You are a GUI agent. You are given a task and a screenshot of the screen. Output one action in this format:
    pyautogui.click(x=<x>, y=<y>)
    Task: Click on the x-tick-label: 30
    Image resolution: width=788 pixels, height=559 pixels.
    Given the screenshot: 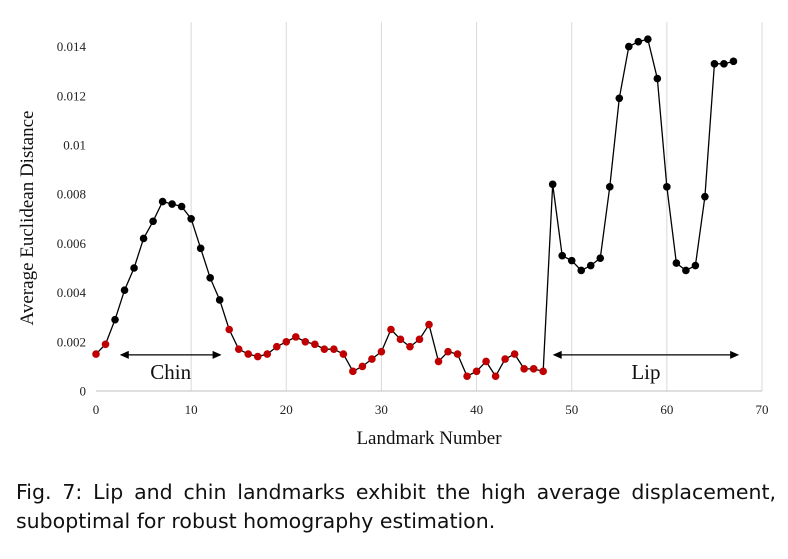 What is the action you would take?
    pyautogui.click(x=381, y=409)
    